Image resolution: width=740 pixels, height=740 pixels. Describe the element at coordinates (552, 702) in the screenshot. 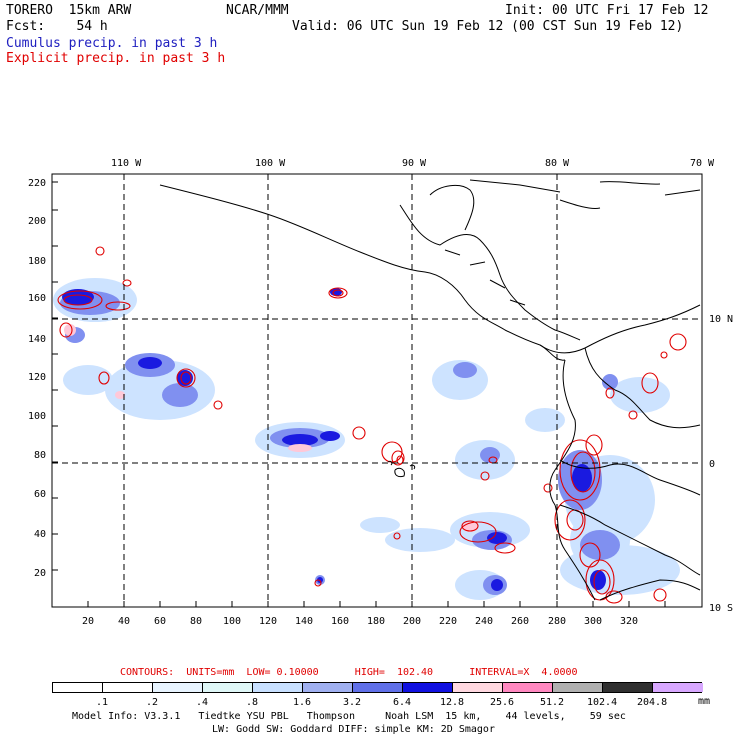

I see `colorbar-tick-label: 51.2` at that location.